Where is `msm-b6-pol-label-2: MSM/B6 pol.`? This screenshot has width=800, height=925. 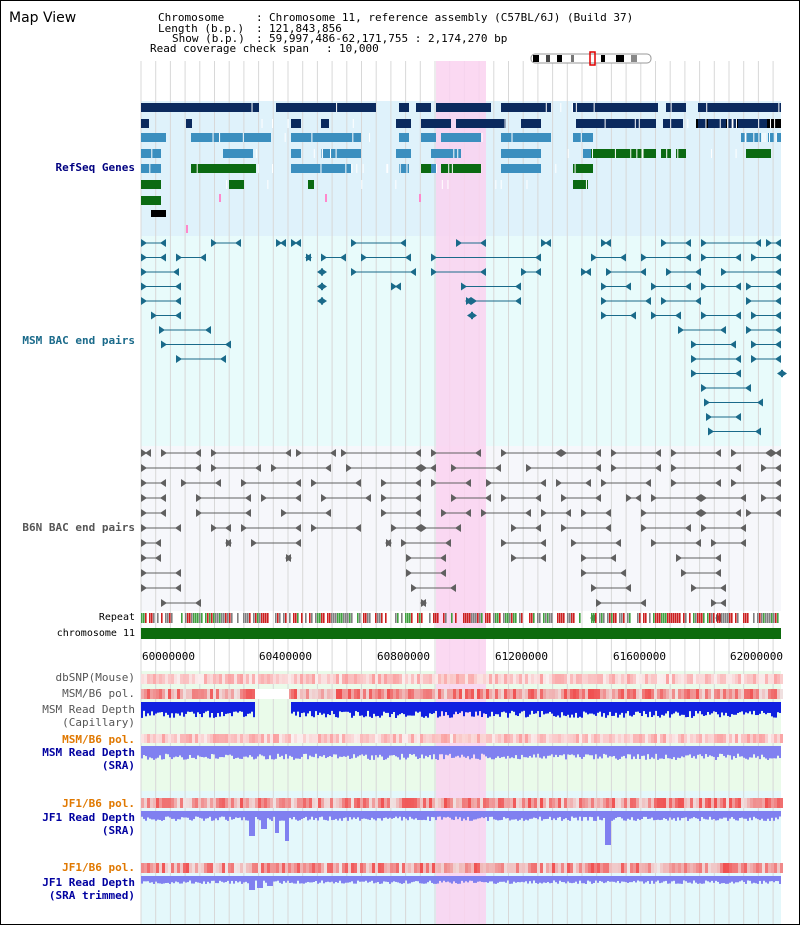 msm-b6-pol-label-2: MSM/B6 pol. is located at coordinates (98, 739).